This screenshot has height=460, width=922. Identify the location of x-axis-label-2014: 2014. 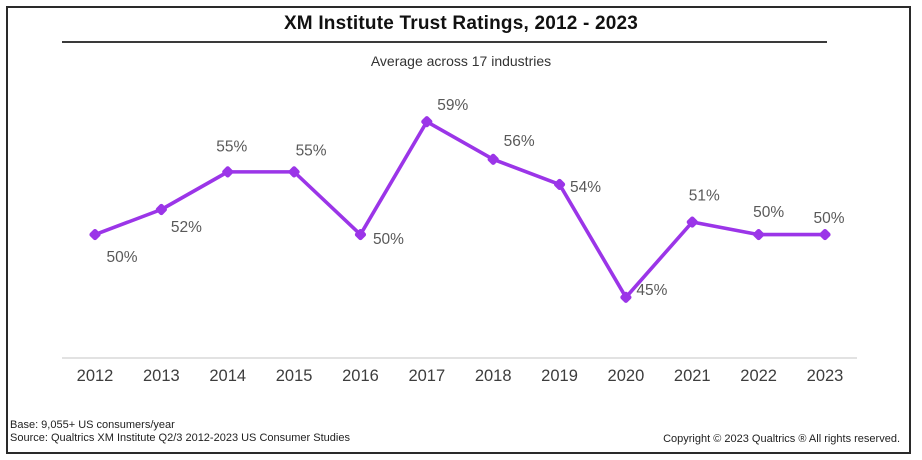
(227, 376).